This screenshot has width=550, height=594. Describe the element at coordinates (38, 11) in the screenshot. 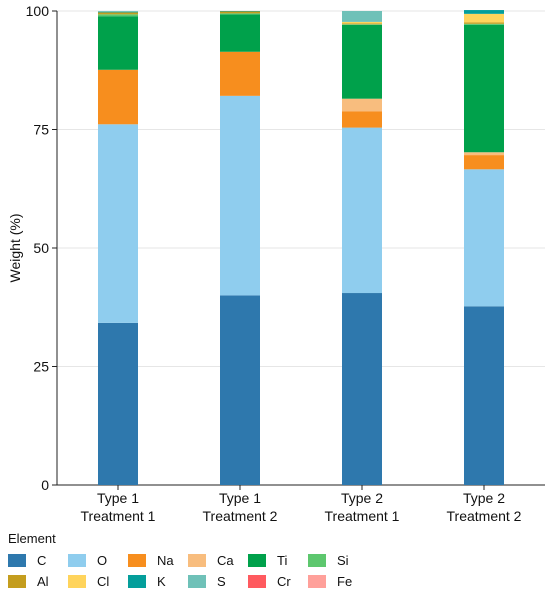

I see `y-tick-label: 100` at that location.